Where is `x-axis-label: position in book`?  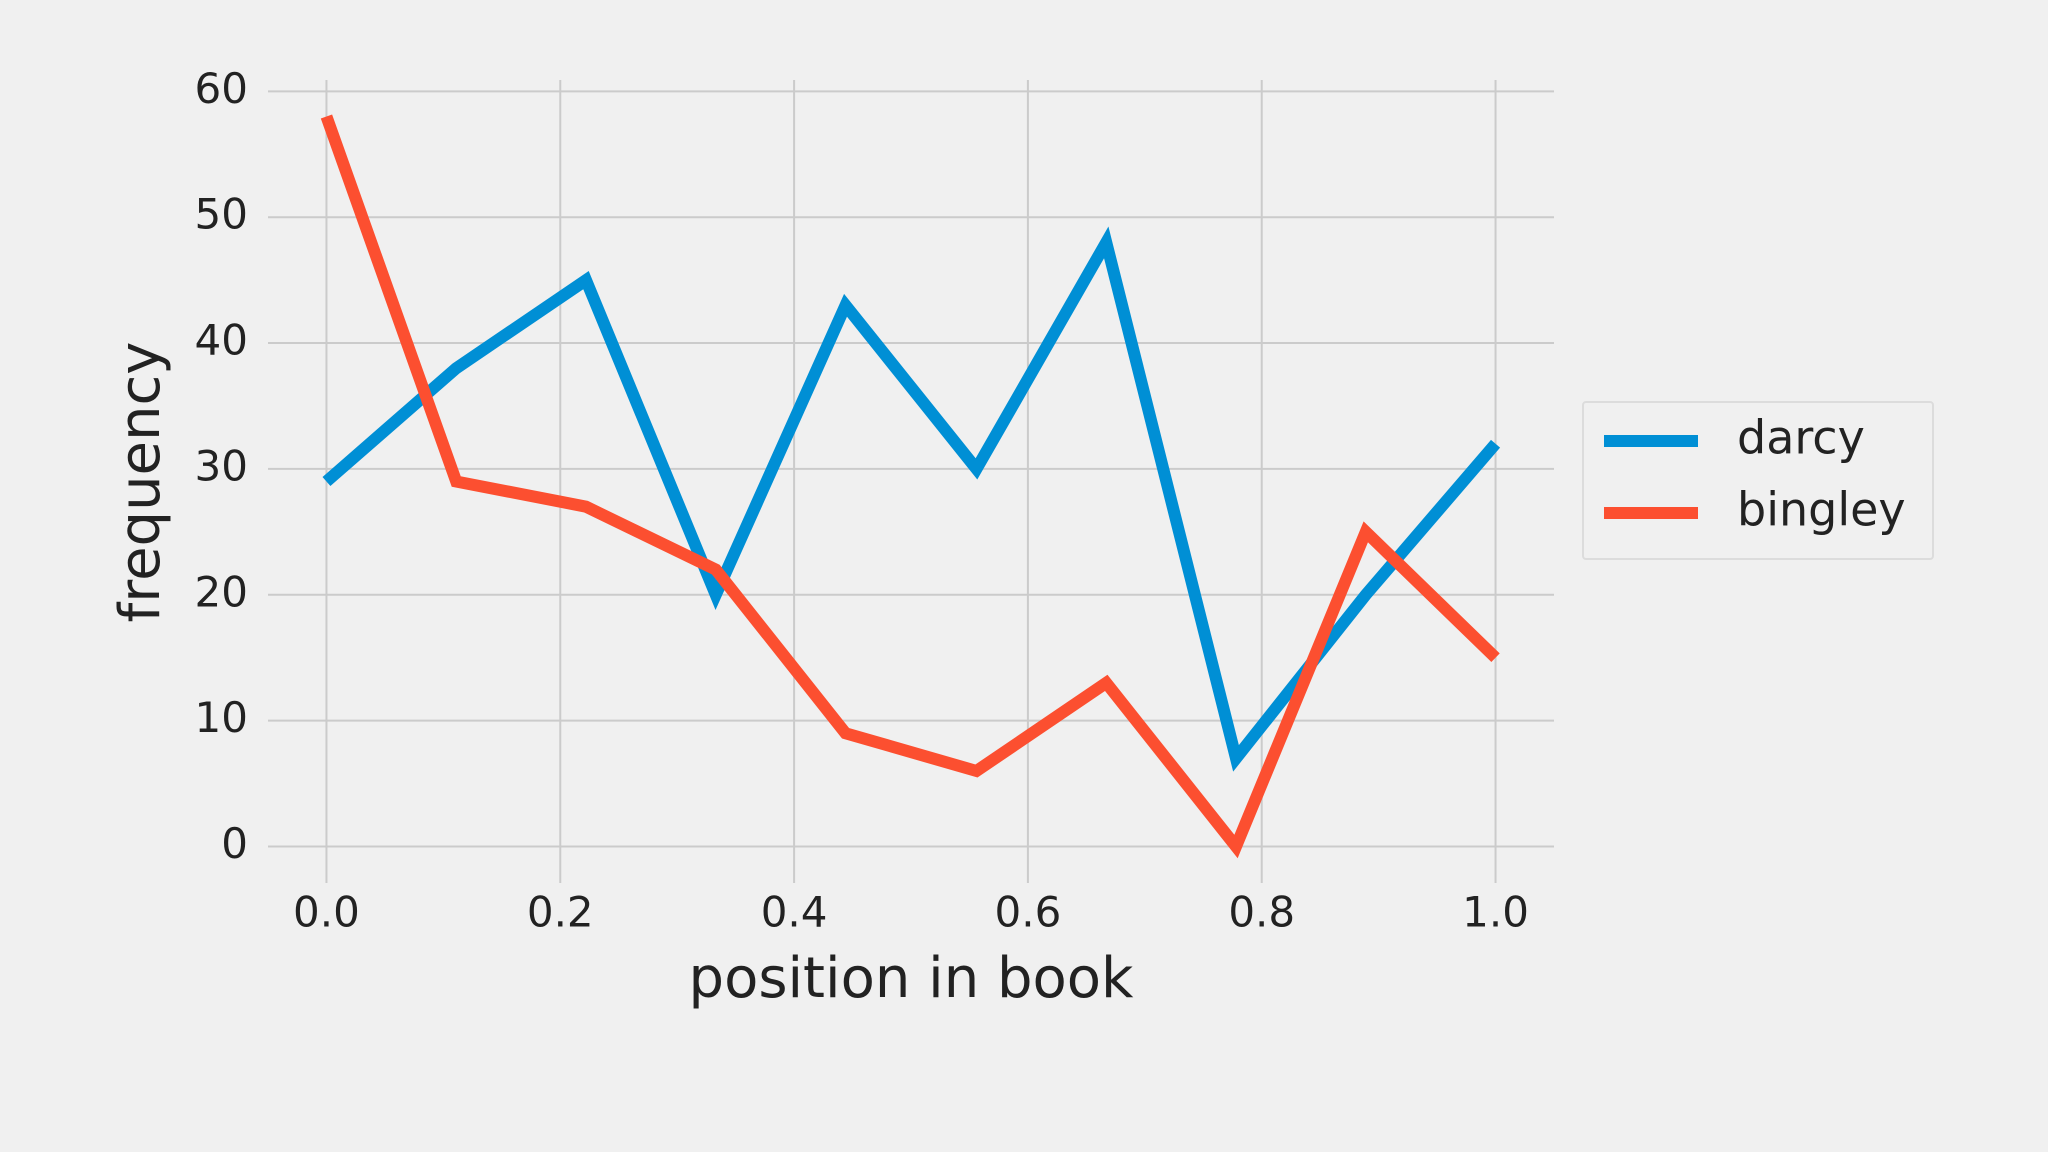 x-axis-label: position in book is located at coordinates (912, 978).